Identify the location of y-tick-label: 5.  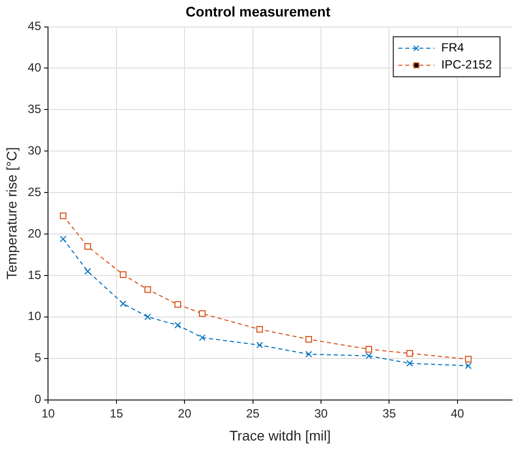
(38, 357).